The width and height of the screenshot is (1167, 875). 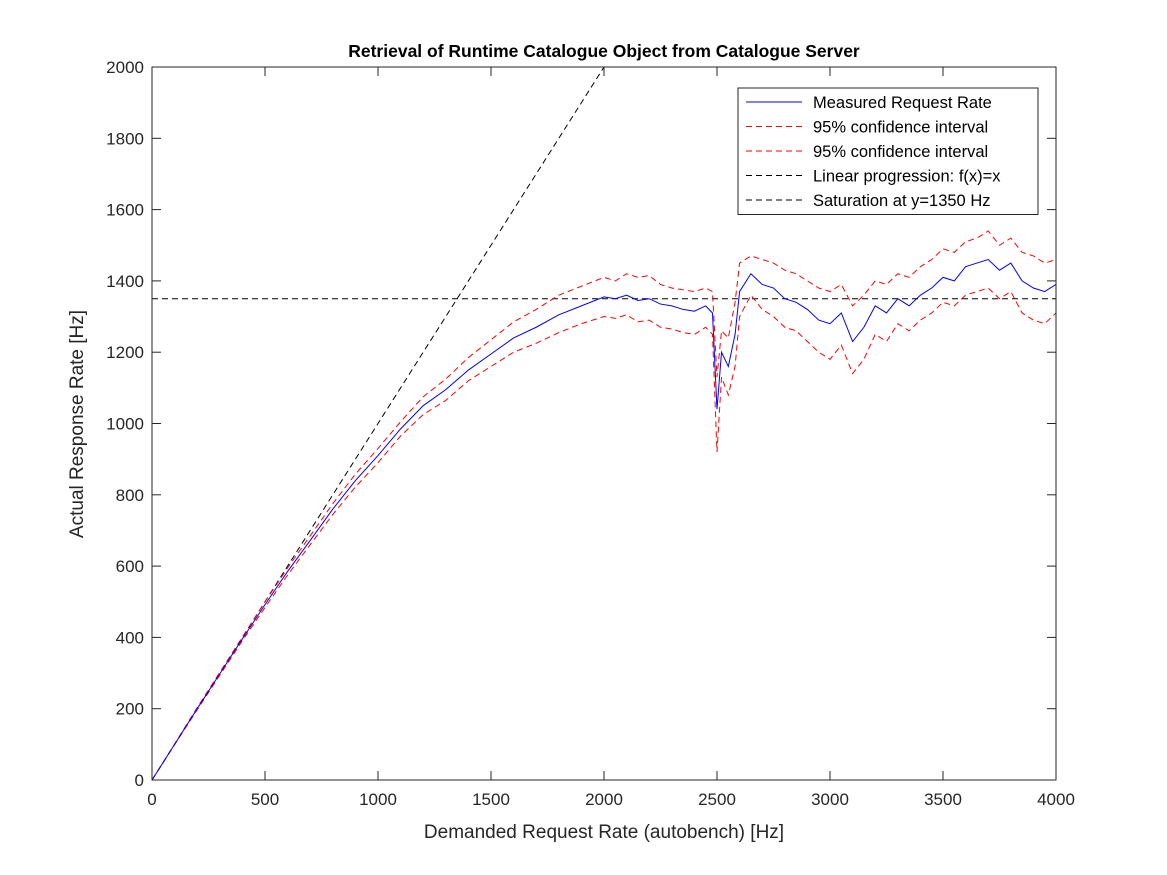 What do you see at coordinates (77, 424) in the screenshot?
I see `y-axis-label: Actual Response Rate [Hz]` at bounding box center [77, 424].